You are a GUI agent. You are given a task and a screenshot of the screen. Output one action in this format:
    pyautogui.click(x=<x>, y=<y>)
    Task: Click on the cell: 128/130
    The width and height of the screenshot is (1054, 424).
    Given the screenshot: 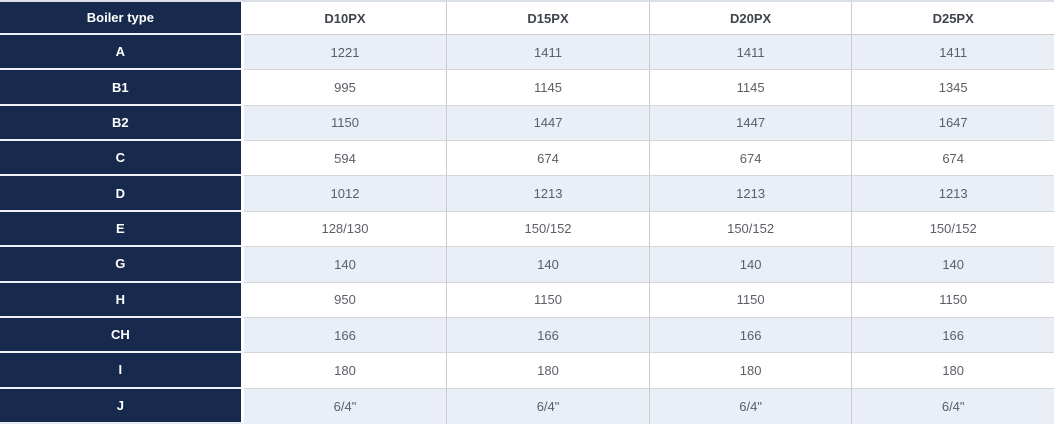 What is the action you would take?
    pyautogui.click(x=345, y=229)
    